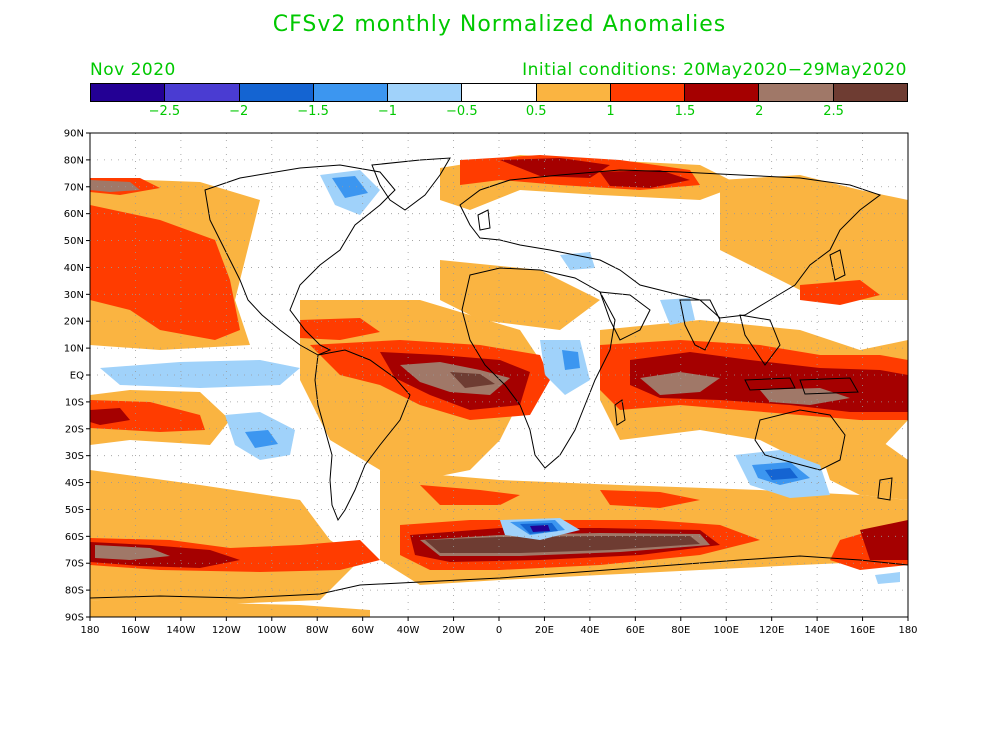 The image size is (999, 750). What do you see at coordinates (536, 111) in the screenshot?
I see `colorbar-label: 0.5` at bounding box center [536, 111].